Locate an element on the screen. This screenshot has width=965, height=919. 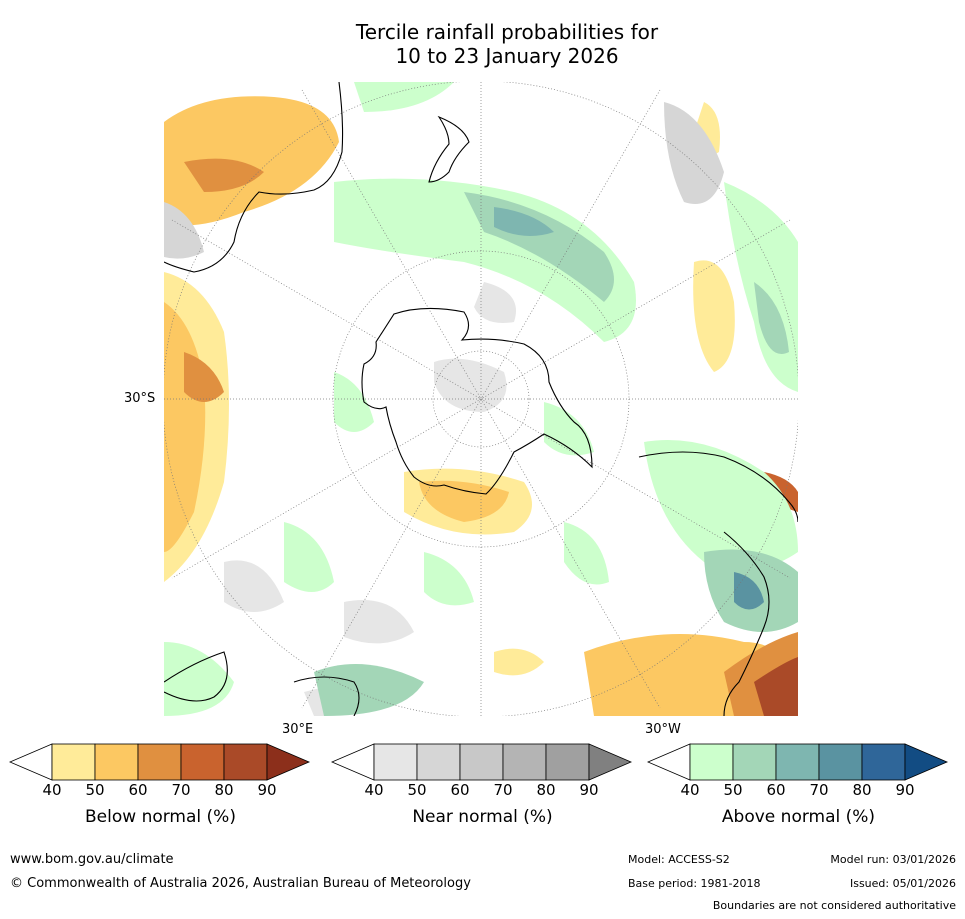
lat-label-30s: 30°S is located at coordinates (140, 398).